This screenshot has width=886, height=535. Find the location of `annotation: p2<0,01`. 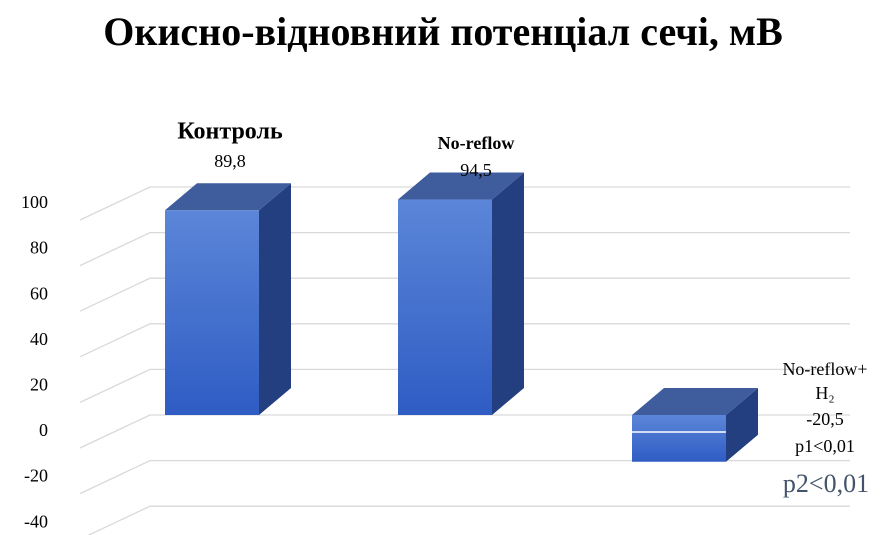

annotation: p2<0,01 is located at coordinates (826, 483).